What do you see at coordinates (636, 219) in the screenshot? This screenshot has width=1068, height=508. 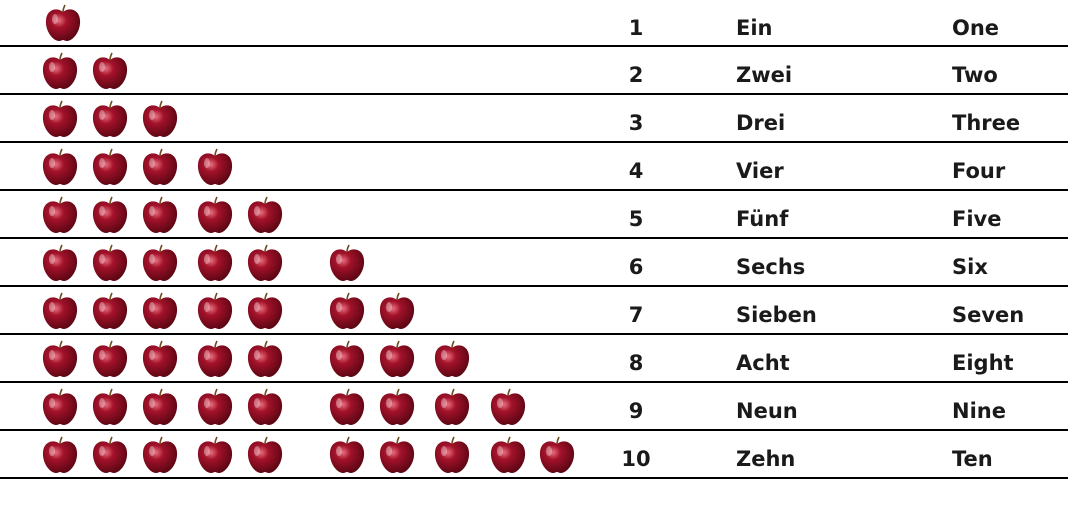 I see `number-label: 5` at bounding box center [636, 219].